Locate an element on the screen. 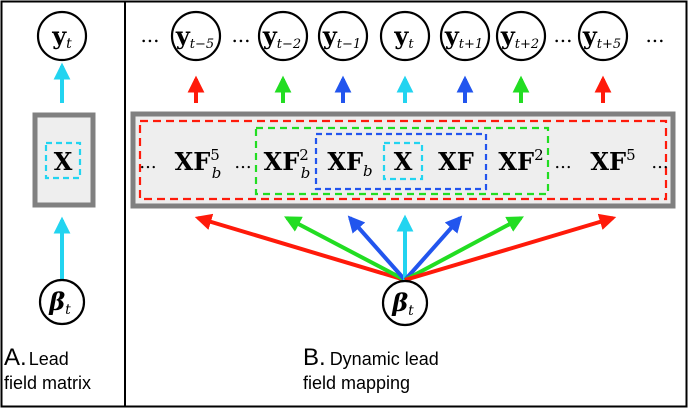  panel-b-source-node: βt is located at coordinates (405, 303).